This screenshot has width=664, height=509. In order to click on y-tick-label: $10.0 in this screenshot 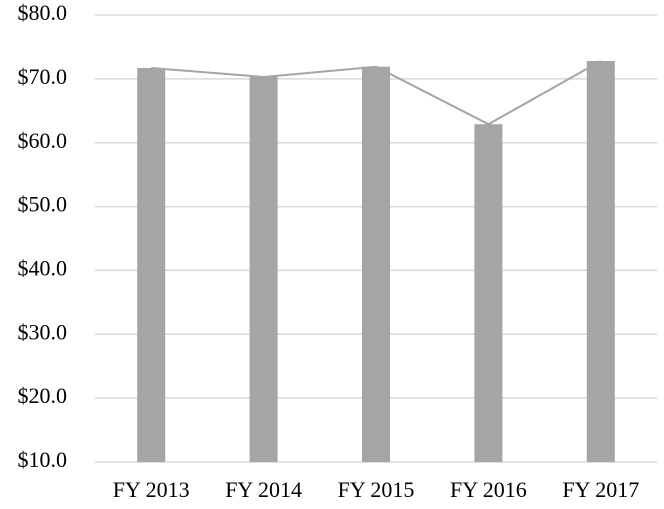, I will do `click(43, 459)`.